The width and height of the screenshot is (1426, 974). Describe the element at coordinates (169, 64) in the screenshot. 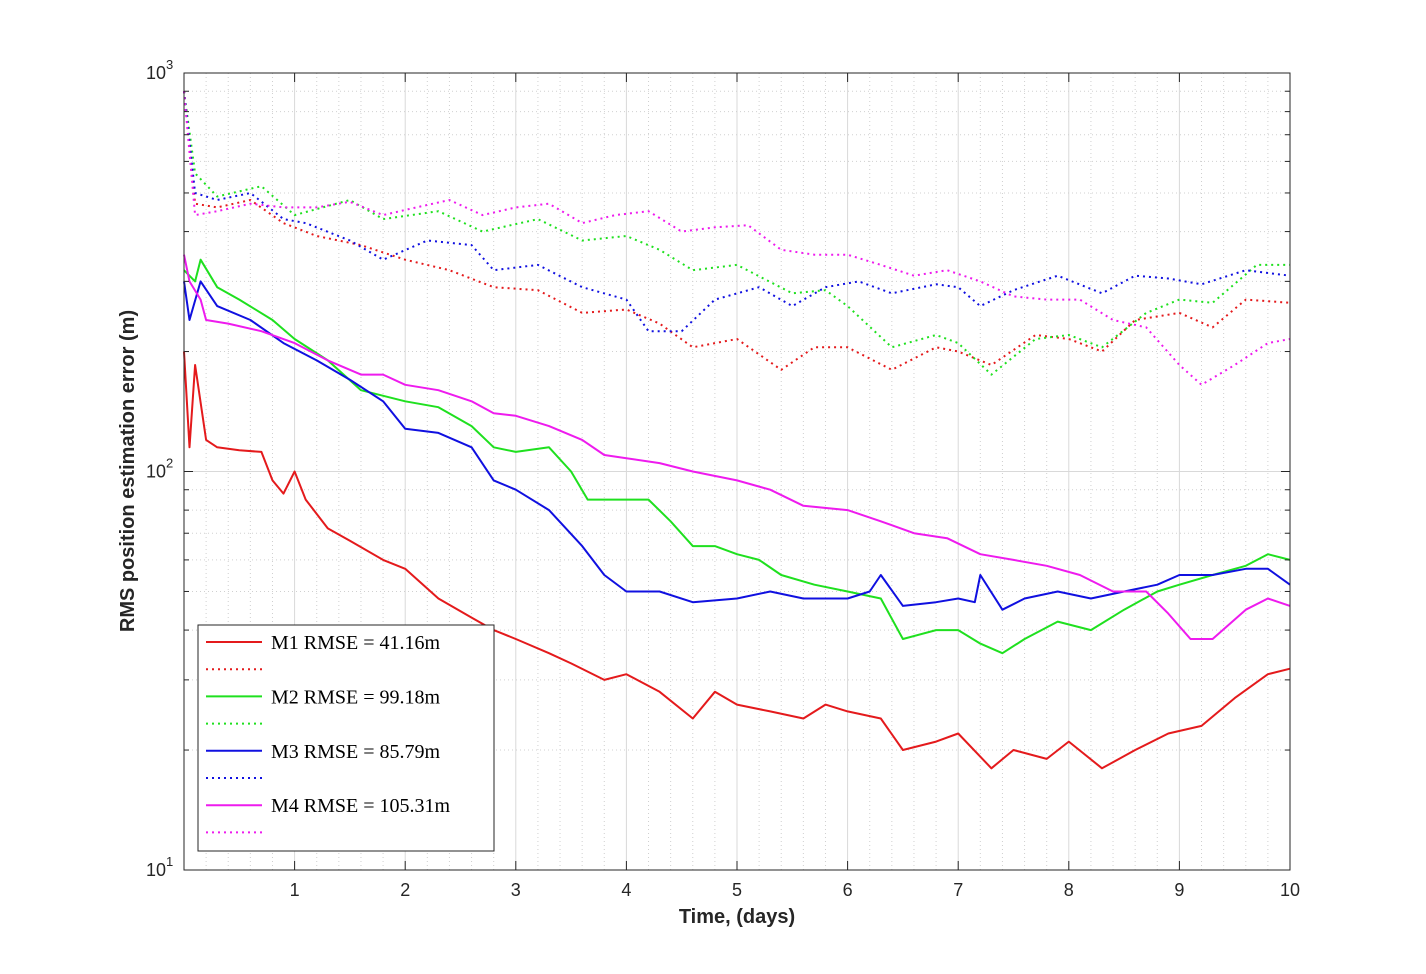

I see `y-tick-exponent: 3` at that location.